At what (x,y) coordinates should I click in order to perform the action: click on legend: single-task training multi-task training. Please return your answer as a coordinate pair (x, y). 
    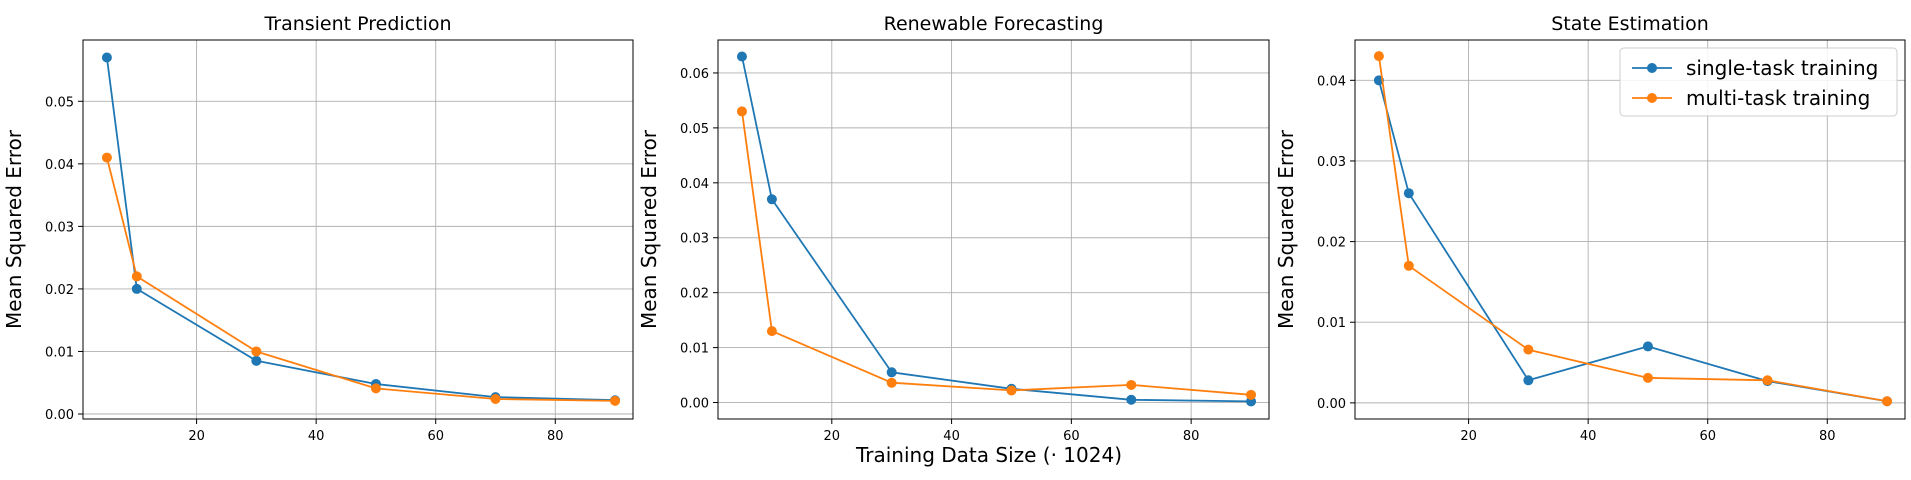
    Looking at the image, I should click on (1758, 82).